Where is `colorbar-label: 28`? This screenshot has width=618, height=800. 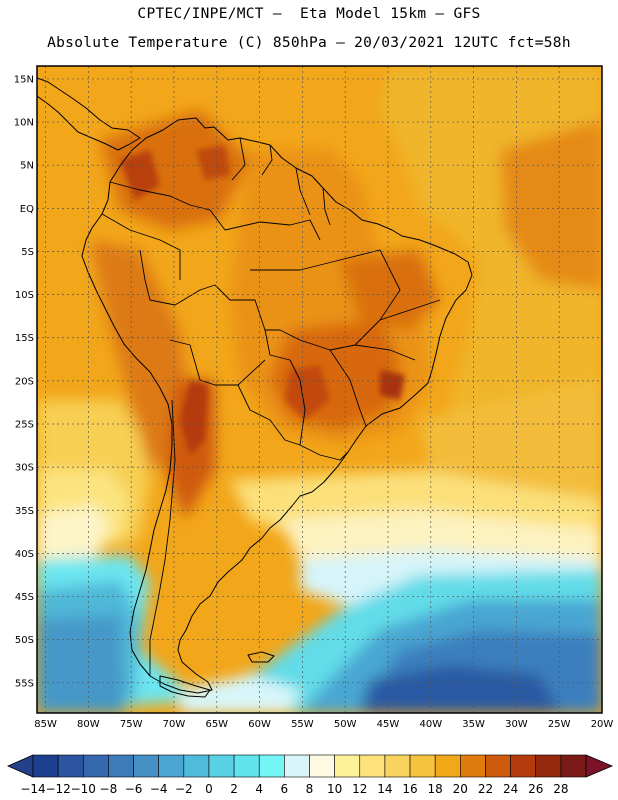
colorbar-label: 28 is located at coordinates (560, 789).